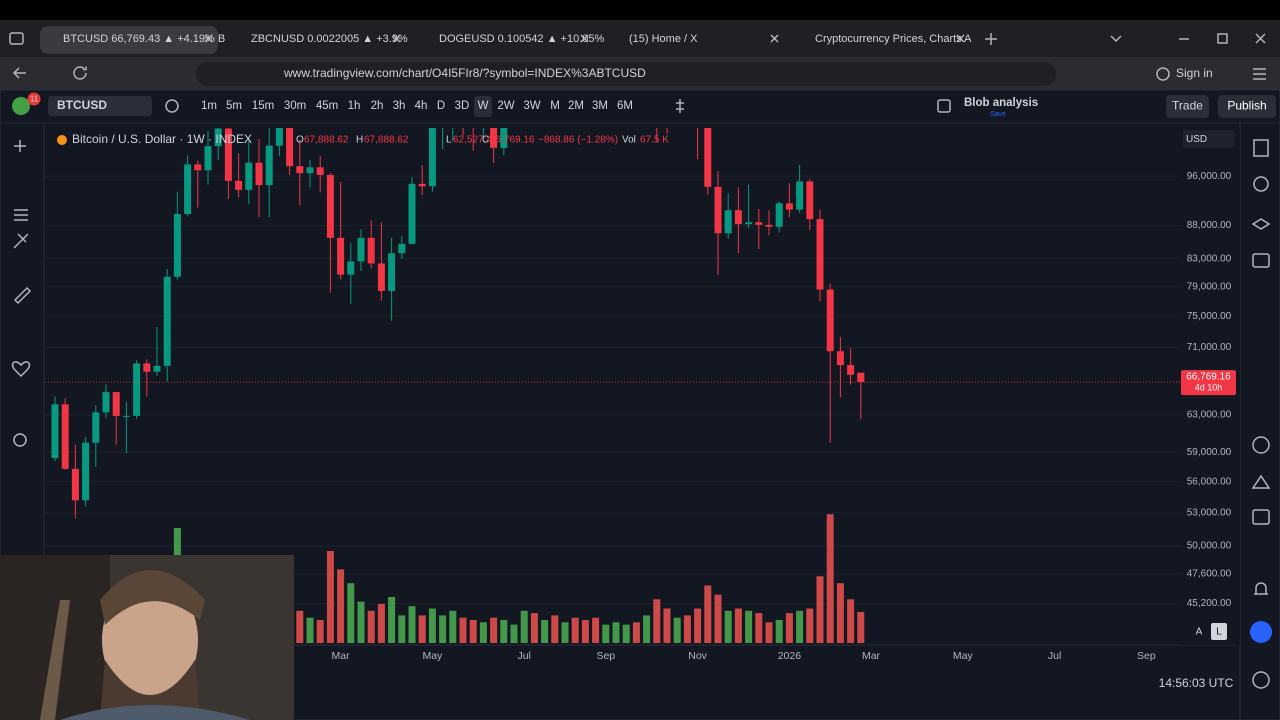 The width and height of the screenshot is (1280, 720). What do you see at coordinates (399, 106) in the screenshot?
I see `interval: 3h` at bounding box center [399, 106].